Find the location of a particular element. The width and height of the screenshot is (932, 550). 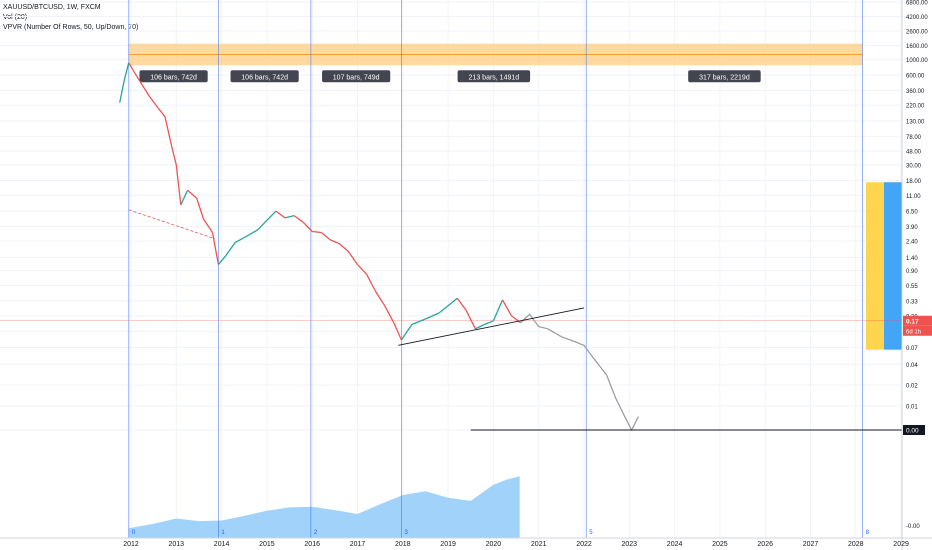

y-tick-label: 48.00 is located at coordinates (914, 153).